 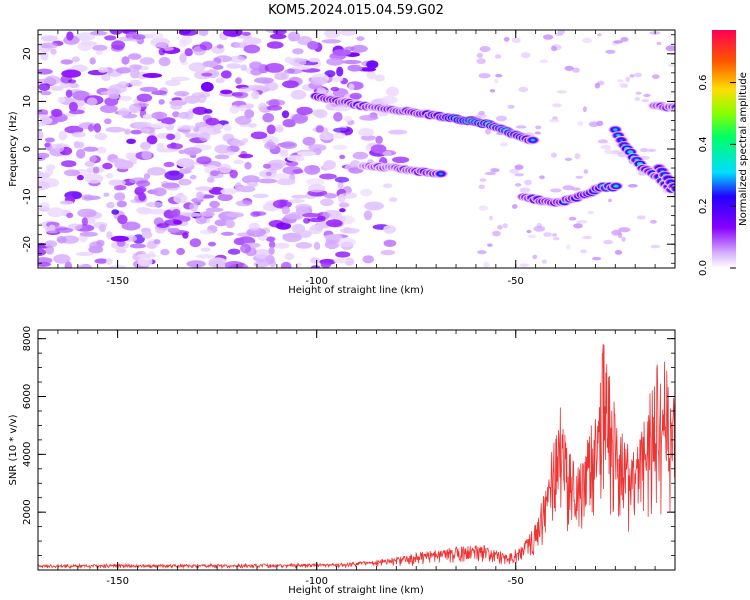 I want to click on x-tick-label: -150, so click(x=117, y=281).